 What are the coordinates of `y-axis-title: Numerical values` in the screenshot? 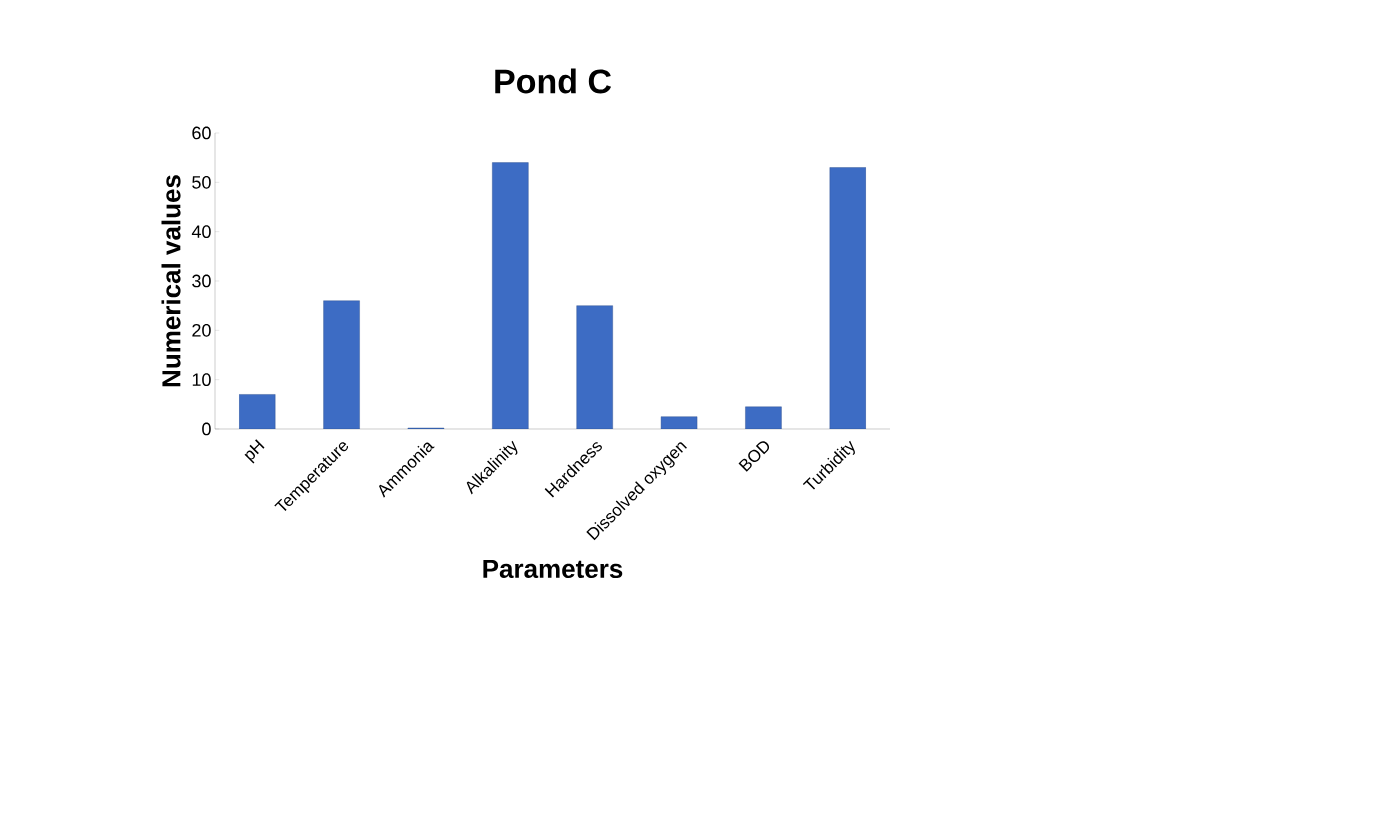 It's located at (171, 281).